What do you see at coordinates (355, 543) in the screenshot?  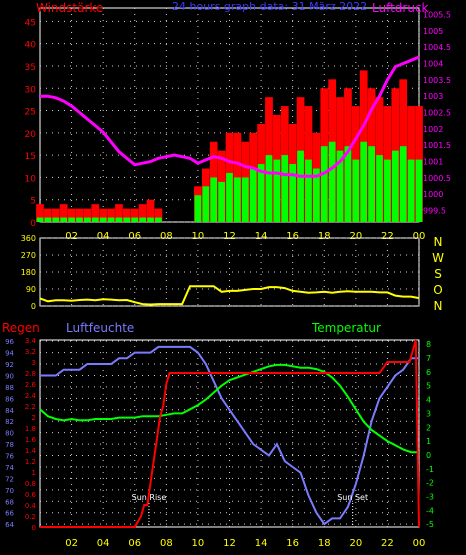 I see `climate-x-tick-label: 20` at bounding box center [355, 543].